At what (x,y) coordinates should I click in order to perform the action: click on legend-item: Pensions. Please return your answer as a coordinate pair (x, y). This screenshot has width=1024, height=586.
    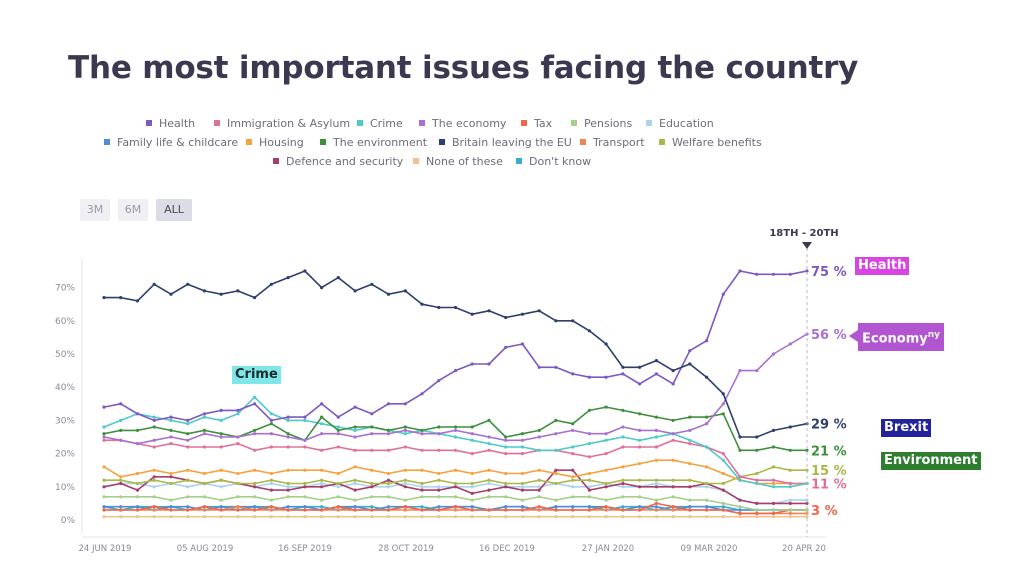
    Looking at the image, I should click on (601, 124).